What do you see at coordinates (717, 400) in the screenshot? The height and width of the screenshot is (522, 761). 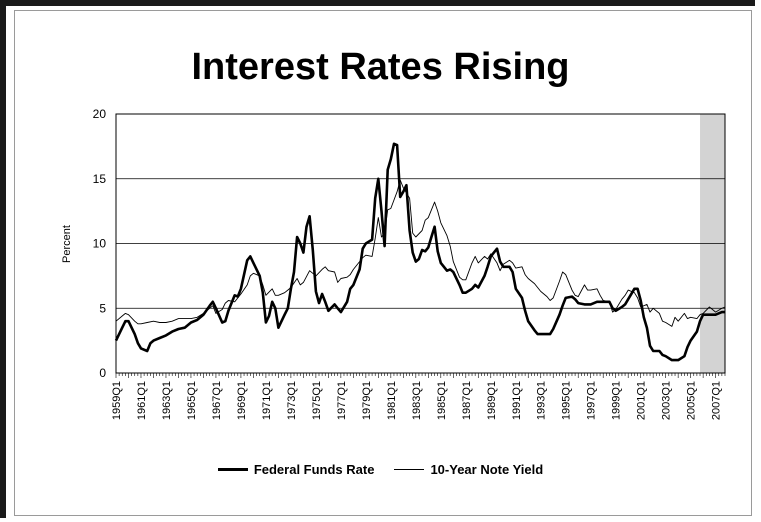 I see `x-tick-label-2007Q1: 2007Q1` at bounding box center [717, 400].